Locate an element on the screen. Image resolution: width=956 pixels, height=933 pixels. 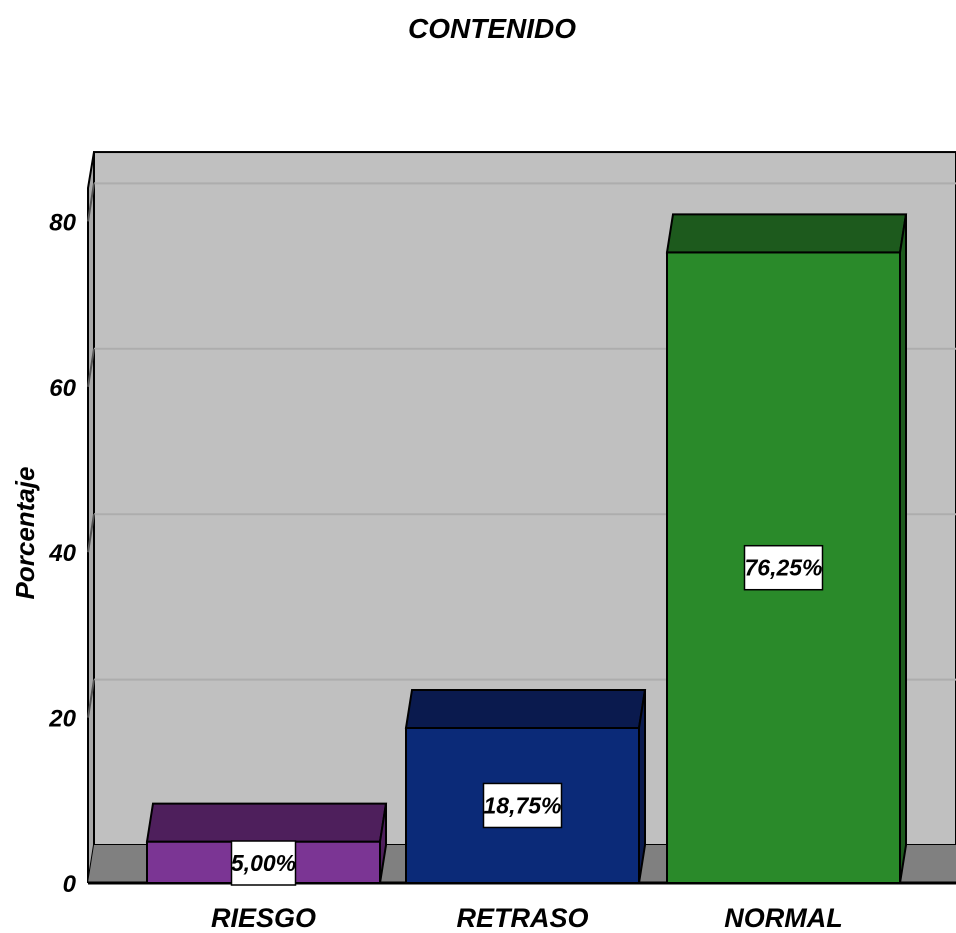
y-tick-label: 0 is located at coordinates (70, 884).